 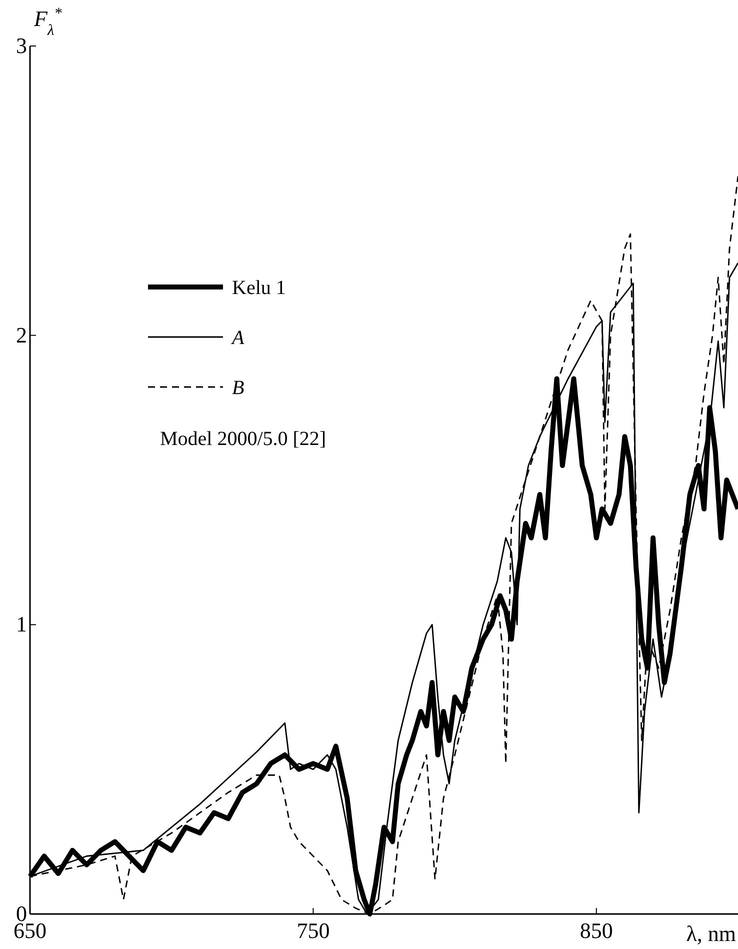 I want to click on x-tick-label: 850, so click(x=596, y=930).